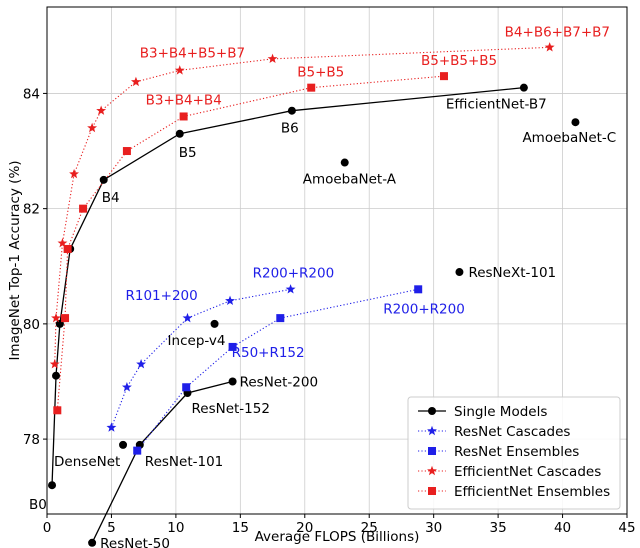 This screenshot has width=640, height=548. I want to click on x-tick-label: 10, so click(175, 528).